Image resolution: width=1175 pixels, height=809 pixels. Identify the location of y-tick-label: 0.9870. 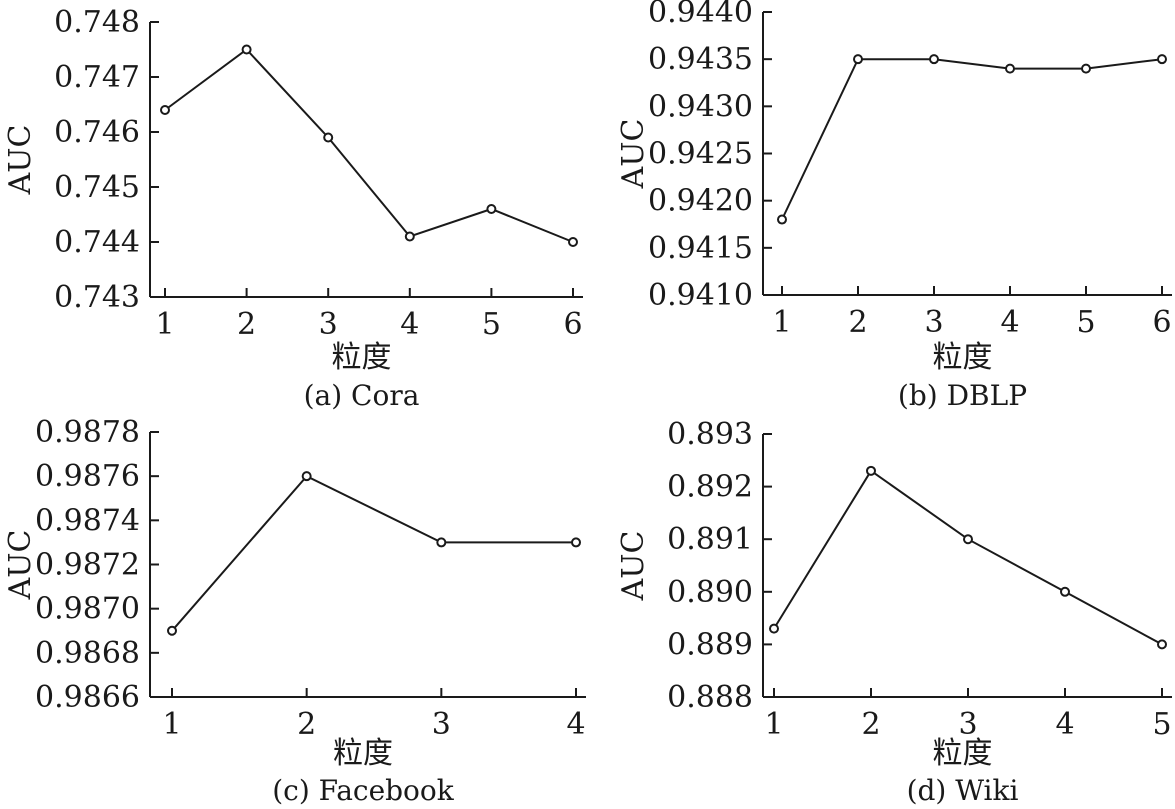
(87, 609).